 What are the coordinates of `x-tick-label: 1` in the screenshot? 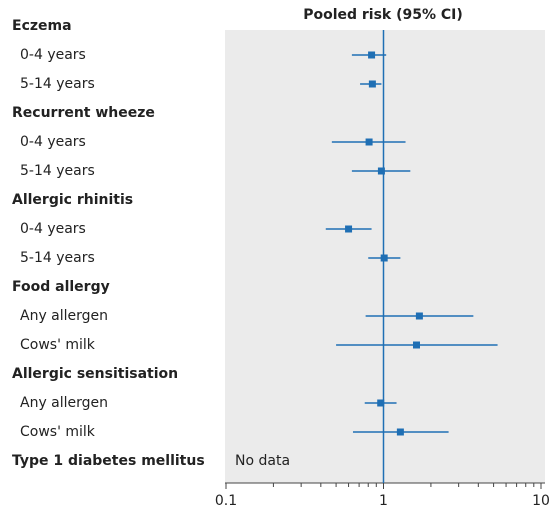 It's located at (383, 501).